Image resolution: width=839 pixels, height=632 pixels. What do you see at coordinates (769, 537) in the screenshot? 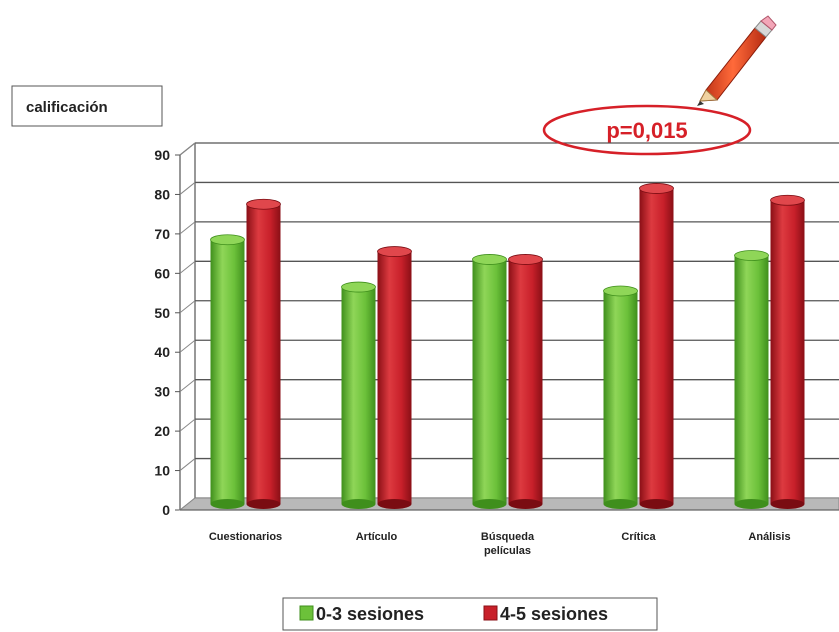
I see `x-tick-label: Análisis` at bounding box center [769, 537].